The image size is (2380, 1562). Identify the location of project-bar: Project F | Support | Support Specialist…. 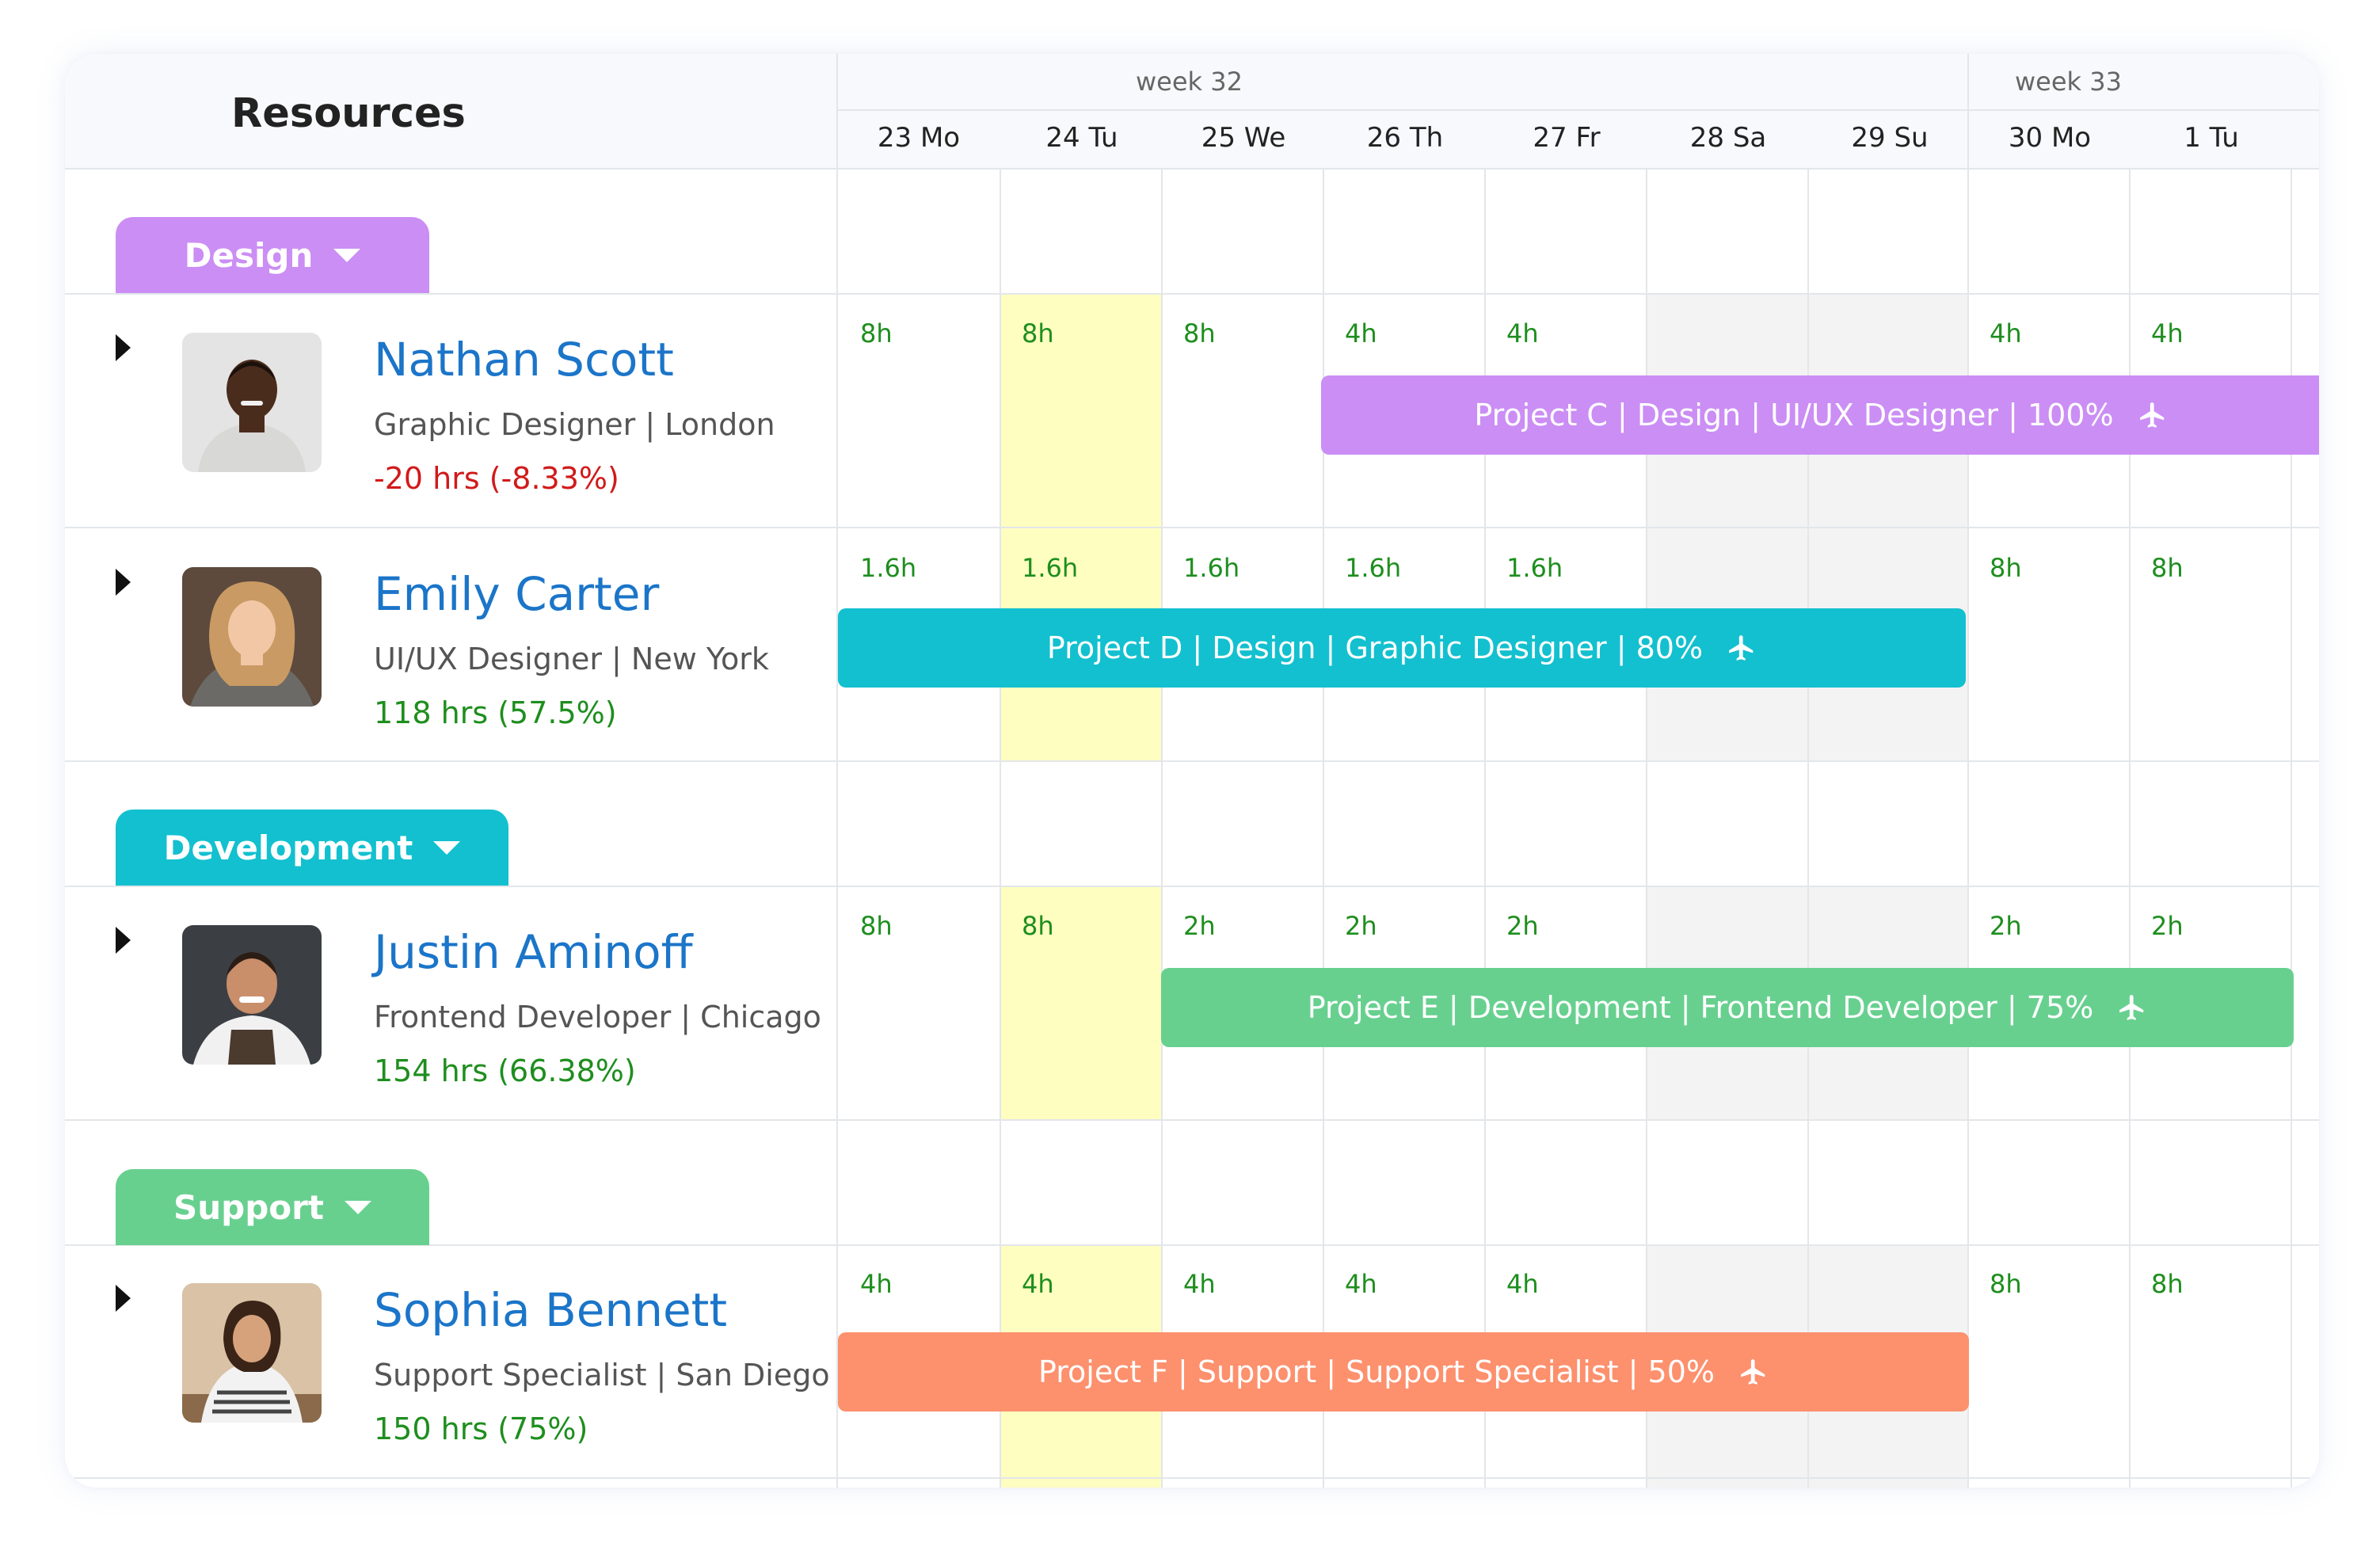
(1403, 1372).